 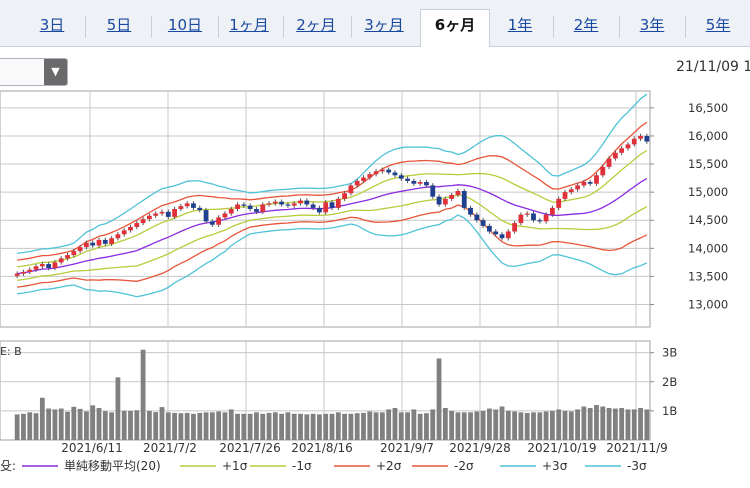 I want to click on tab-period-2: 10日, so click(x=185, y=25).